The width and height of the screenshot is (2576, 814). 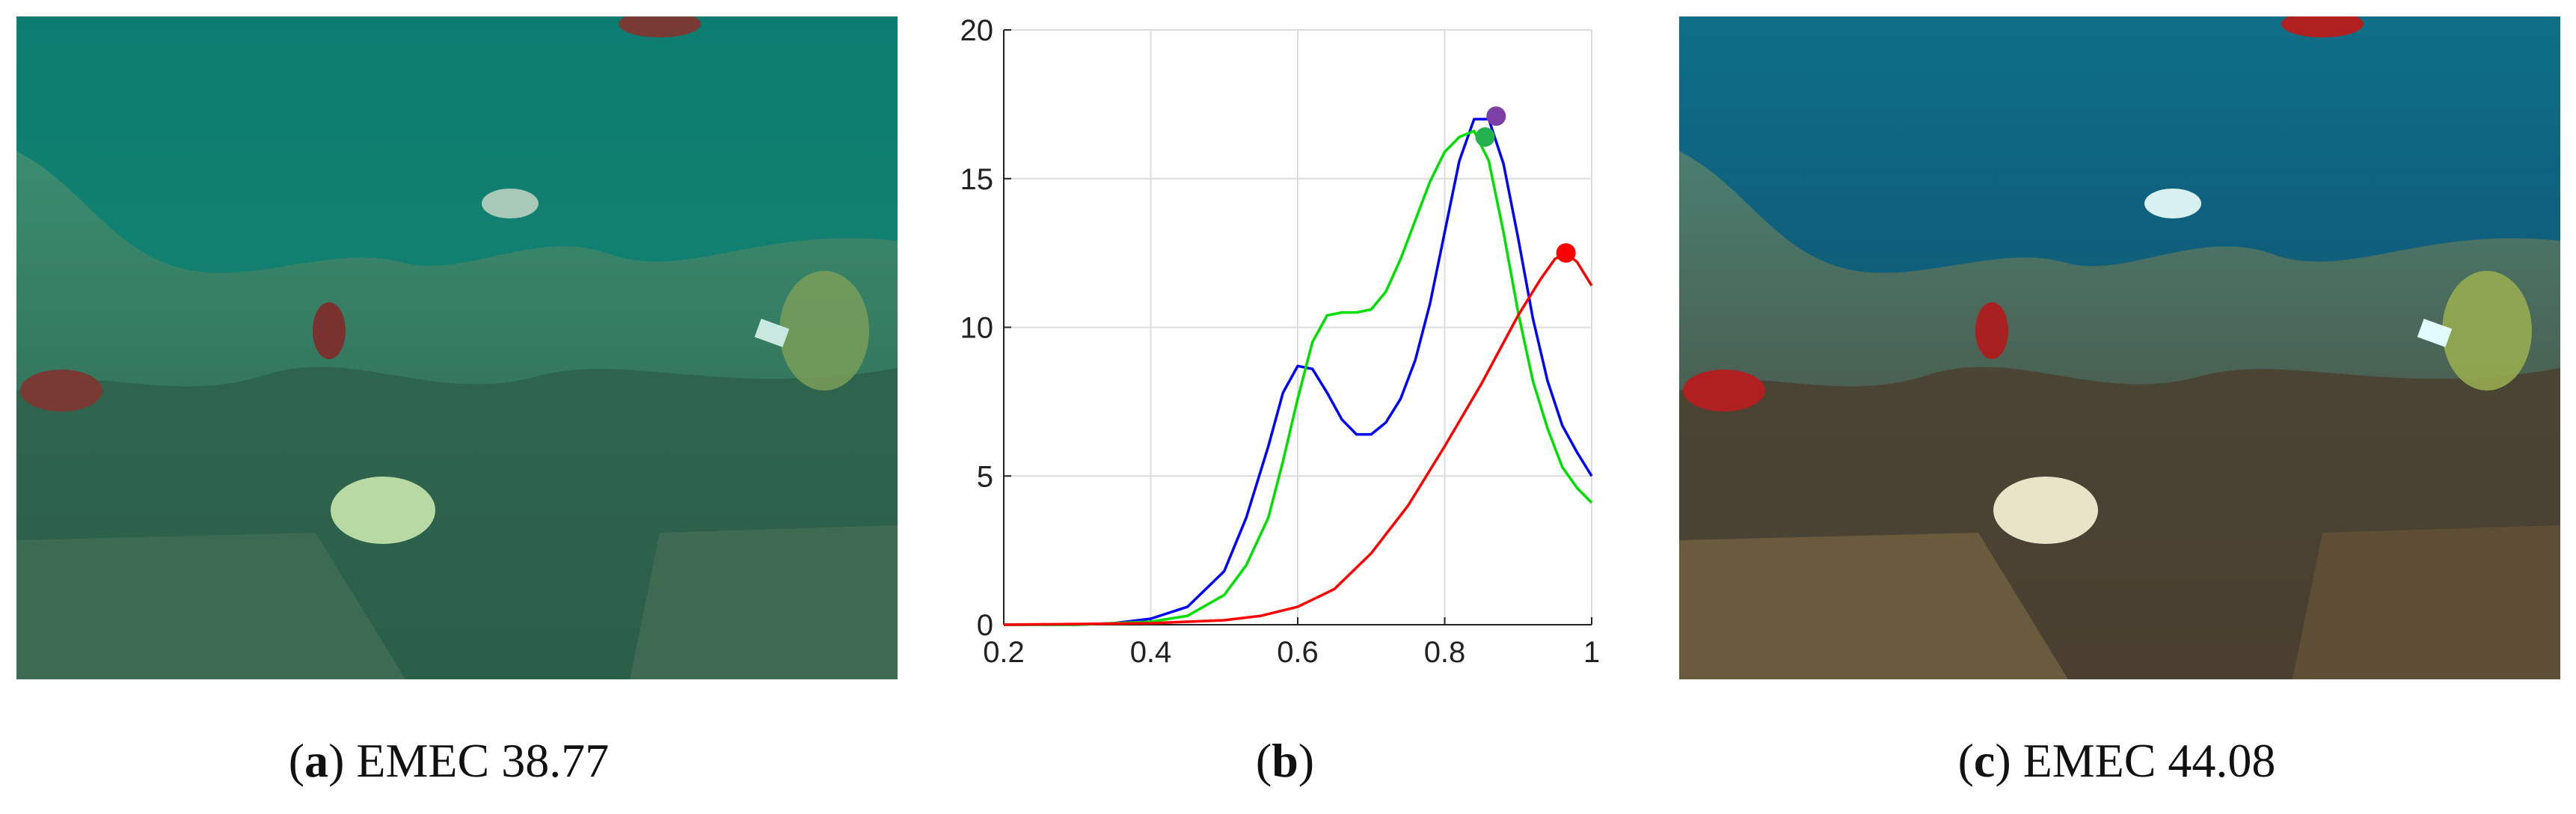 I want to click on caption-b: (b), so click(x=1285, y=760).